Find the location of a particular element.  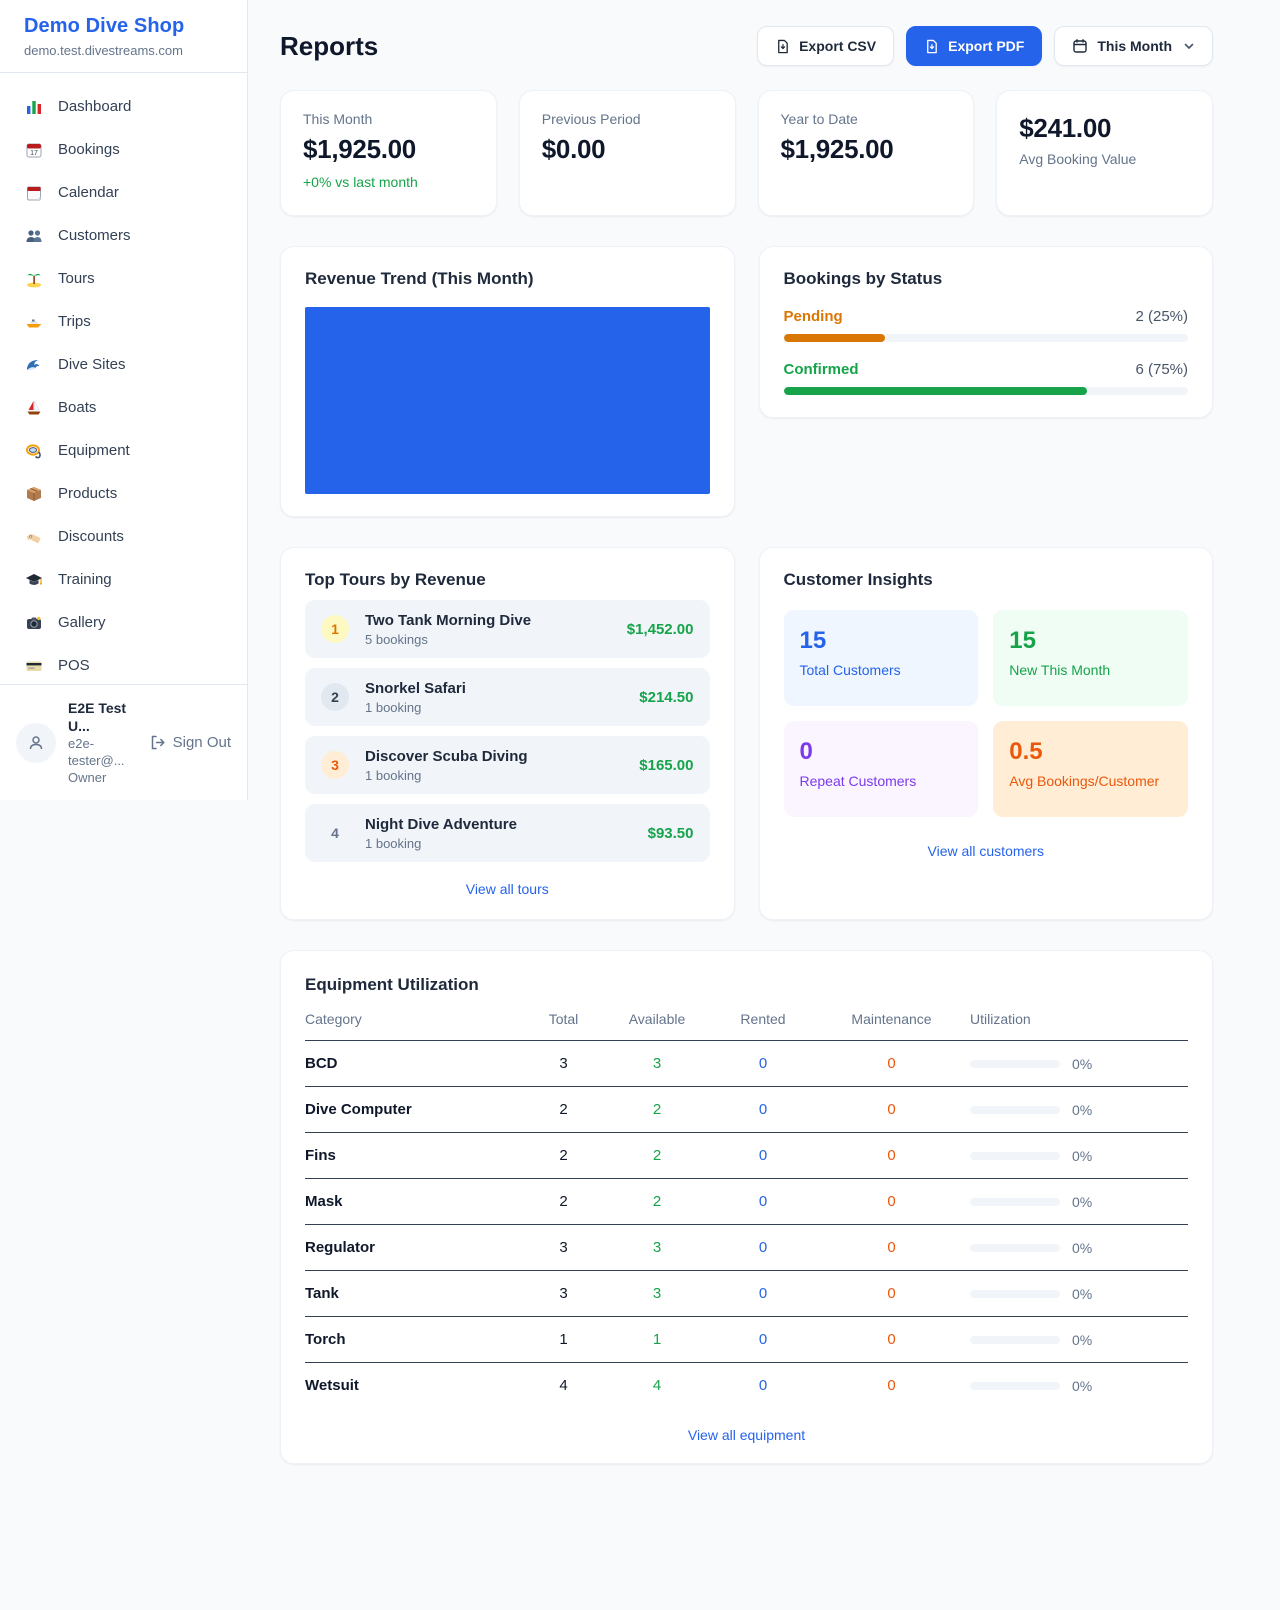

rank-badge: 1 is located at coordinates (335, 629).